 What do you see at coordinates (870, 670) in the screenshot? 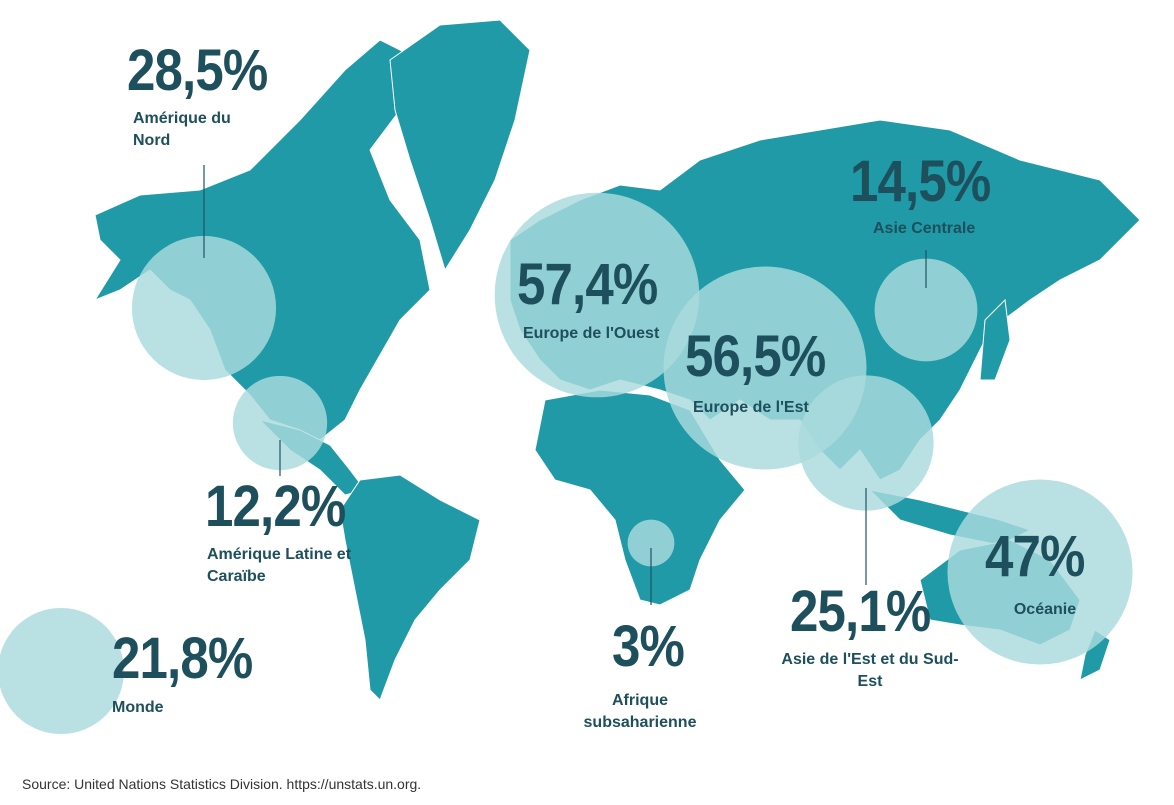
I see `region-name: Asie de l'Est et du Sud-Est` at bounding box center [870, 670].